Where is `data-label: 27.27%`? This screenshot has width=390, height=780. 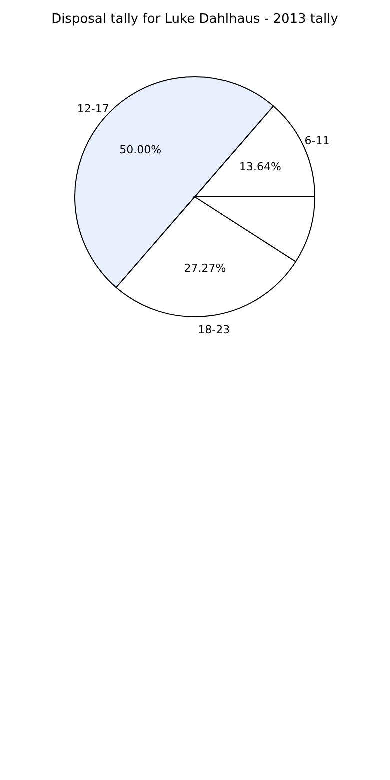 data-label: 27.27% is located at coordinates (205, 268).